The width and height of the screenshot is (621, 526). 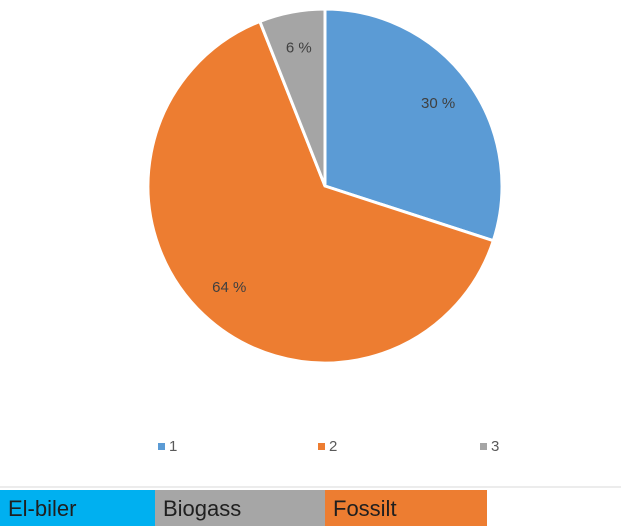 What do you see at coordinates (42, 508) in the screenshot?
I see `table-cell-text: El-biler` at bounding box center [42, 508].